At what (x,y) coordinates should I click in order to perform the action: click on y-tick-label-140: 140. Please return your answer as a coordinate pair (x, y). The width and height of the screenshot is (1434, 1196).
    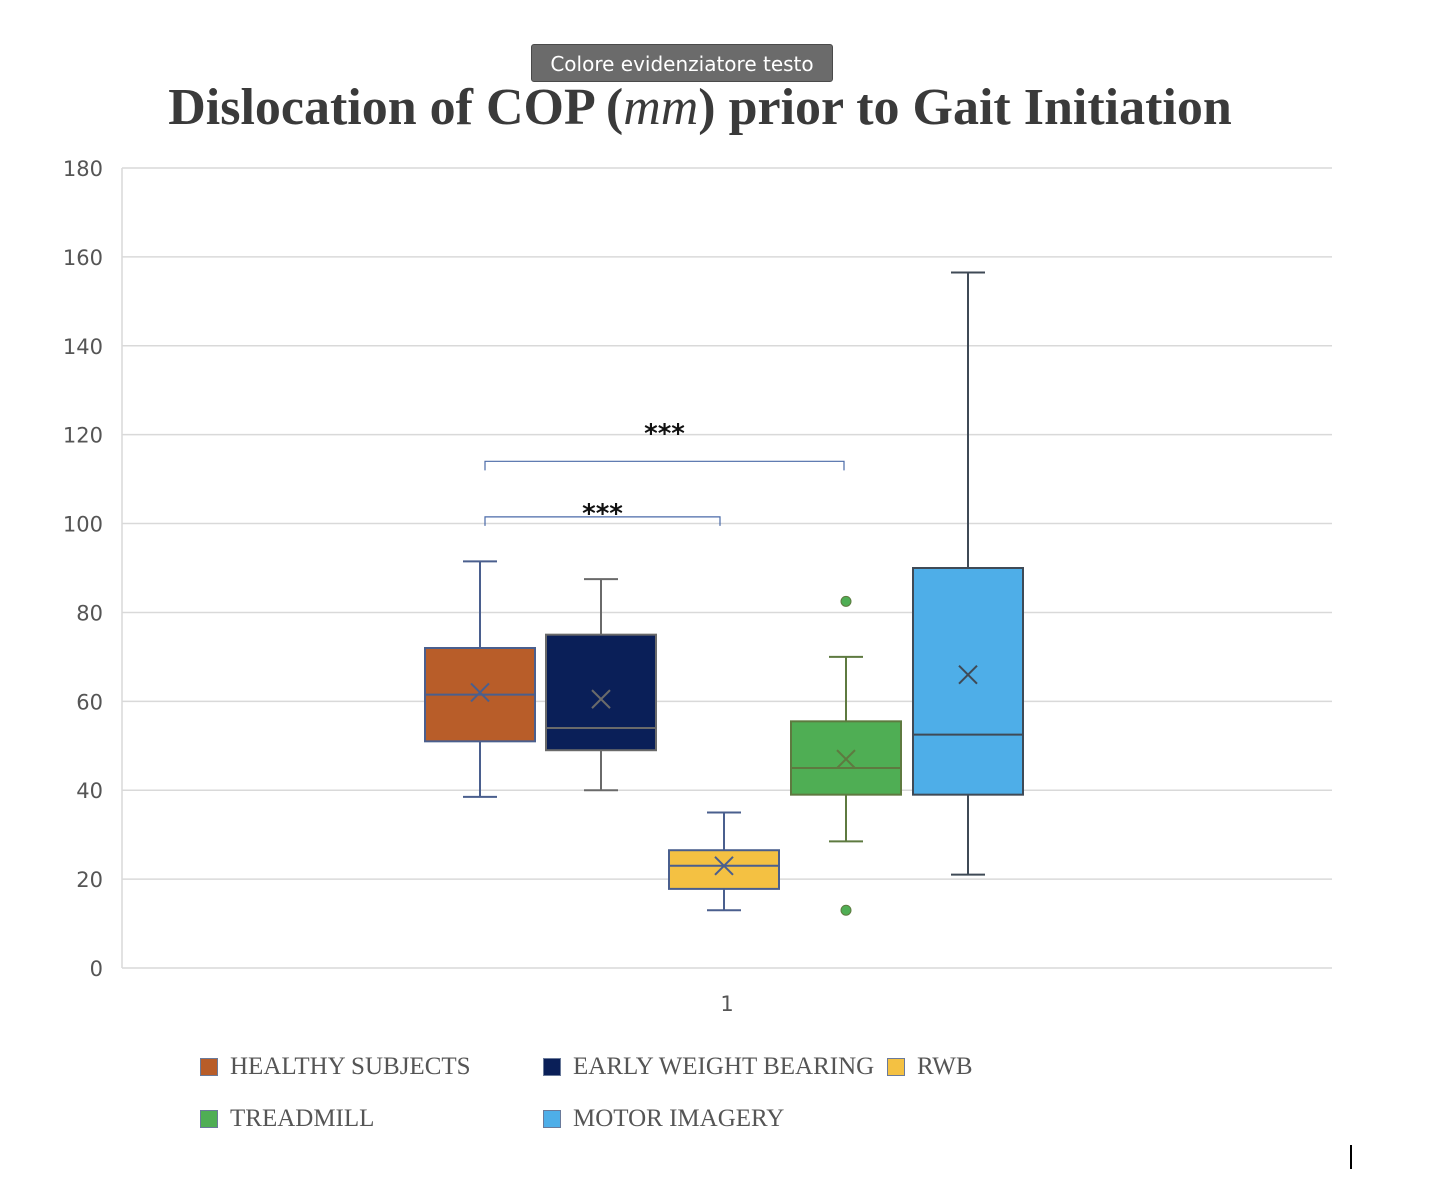
    Looking at the image, I should click on (83, 347).